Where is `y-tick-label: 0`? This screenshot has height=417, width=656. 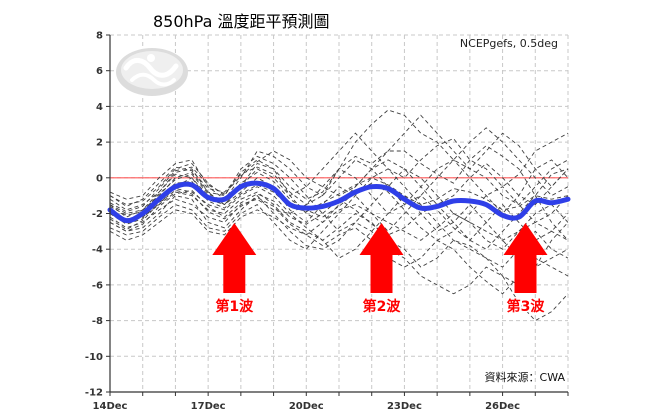 y-tick-label: 0 is located at coordinates (99, 178).